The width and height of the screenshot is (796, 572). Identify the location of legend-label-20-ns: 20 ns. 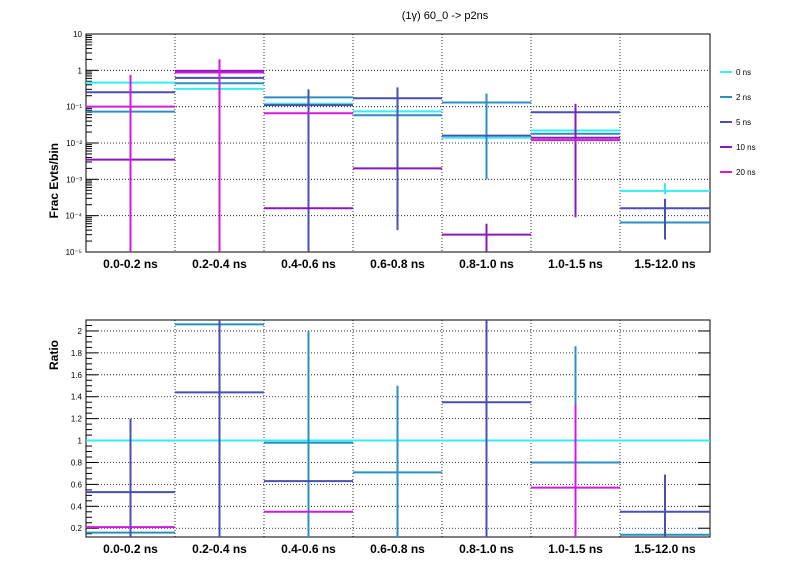
(746, 172).